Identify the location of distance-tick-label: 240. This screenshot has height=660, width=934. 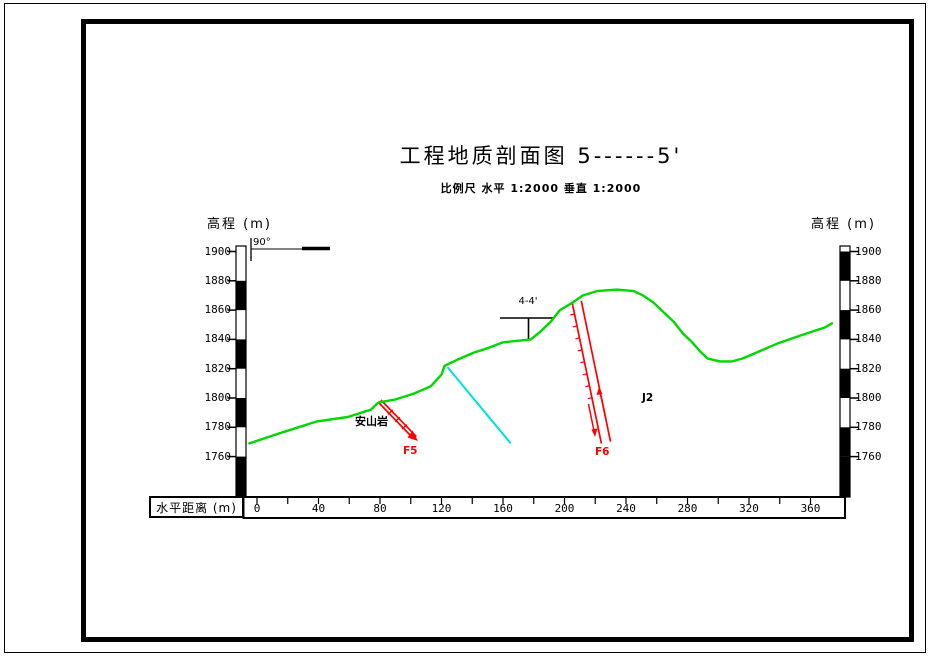
(626, 508).